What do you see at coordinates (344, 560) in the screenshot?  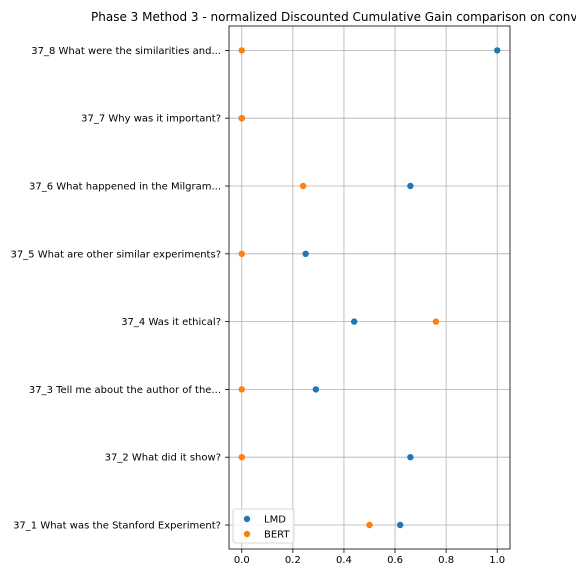 I see `x-tick-label: 0.4` at bounding box center [344, 560].